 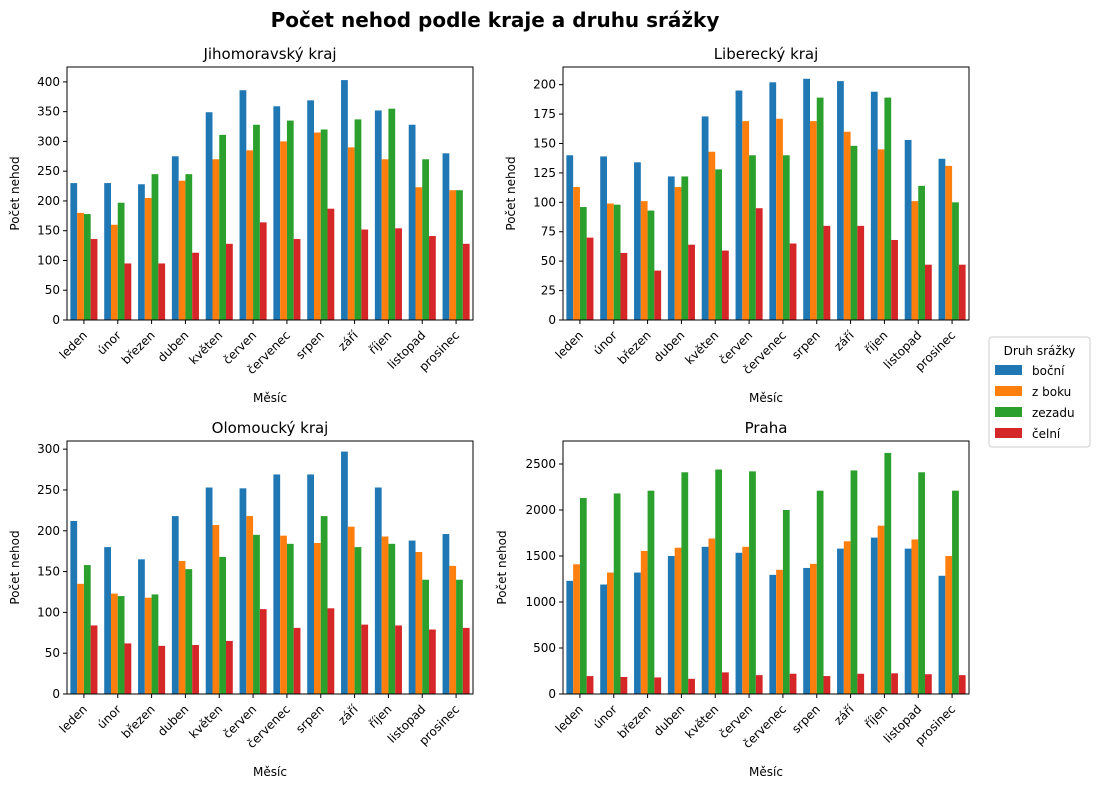 What do you see at coordinates (56, 320) in the screenshot?
I see `y-tick-label: 0` at bounding box center [56, 320].